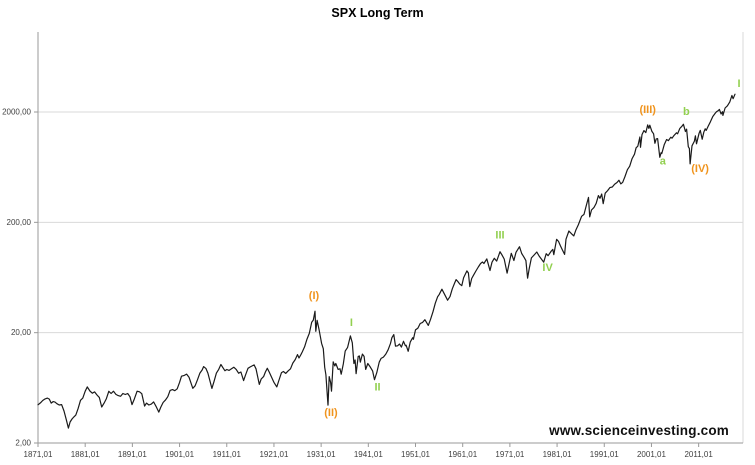 This screenshot has height=465, width=755. What do you see at coordinates (16, 112) in the screenshot?
I see `y-tick-label: 2000,00` at bounding box center [16, 112].